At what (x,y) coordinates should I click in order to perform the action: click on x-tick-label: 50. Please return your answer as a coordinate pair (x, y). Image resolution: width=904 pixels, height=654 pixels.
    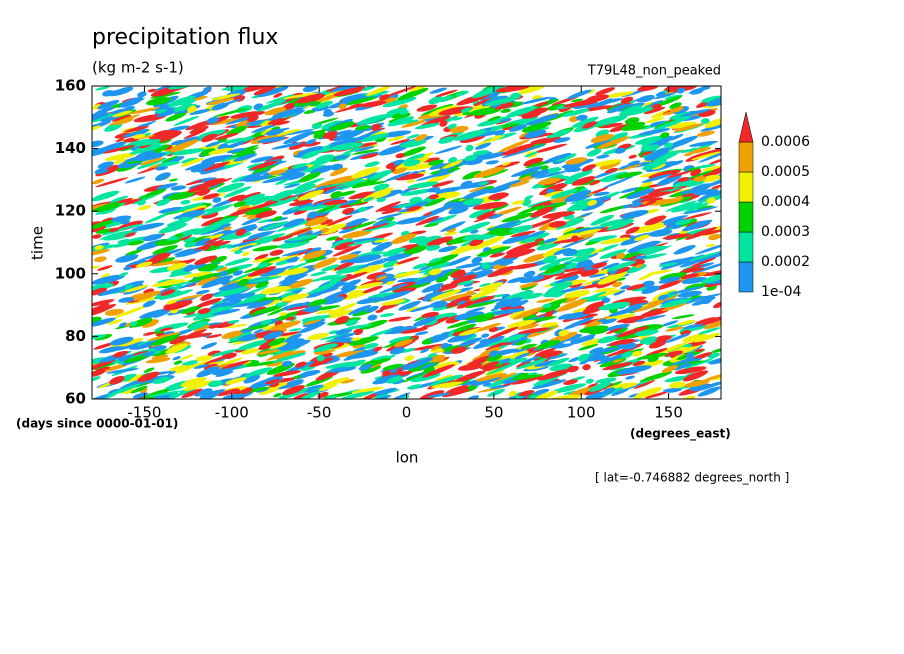
    Looking at the image, I should click on (493, 413).